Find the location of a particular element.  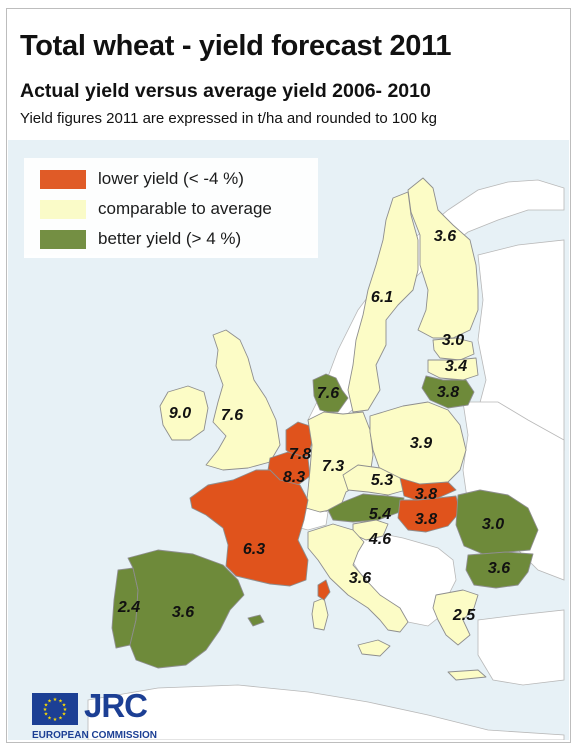

jrc-acronym: JRC is located at coordinates (116, 705).